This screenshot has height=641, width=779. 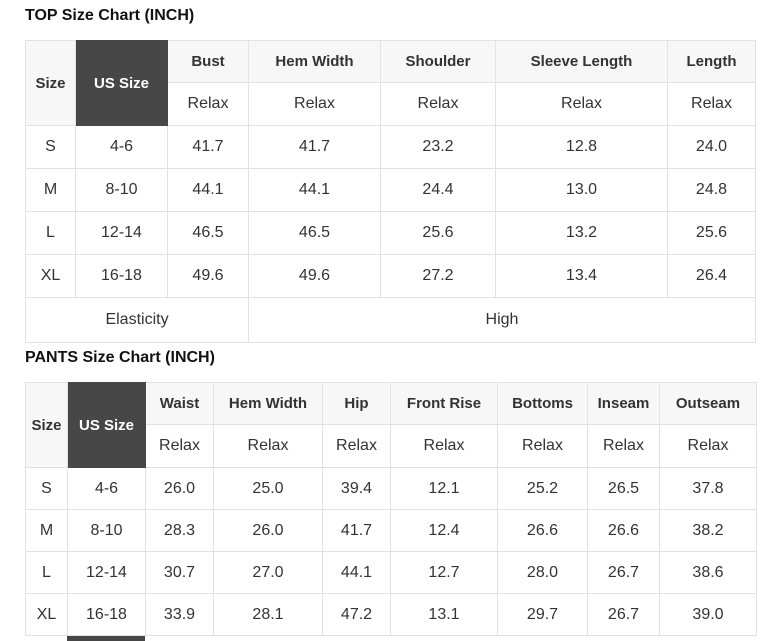 I want to click on column-header: Outseam, so click(x=708, y=403).